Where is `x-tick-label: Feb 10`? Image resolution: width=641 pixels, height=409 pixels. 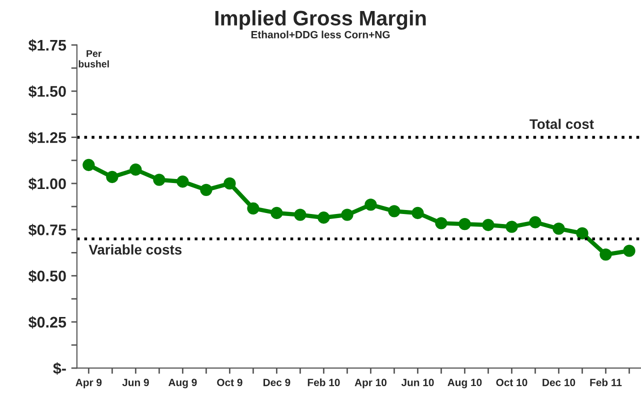 x-tick-label: Feb 10 is located at coordinates (324, 382).